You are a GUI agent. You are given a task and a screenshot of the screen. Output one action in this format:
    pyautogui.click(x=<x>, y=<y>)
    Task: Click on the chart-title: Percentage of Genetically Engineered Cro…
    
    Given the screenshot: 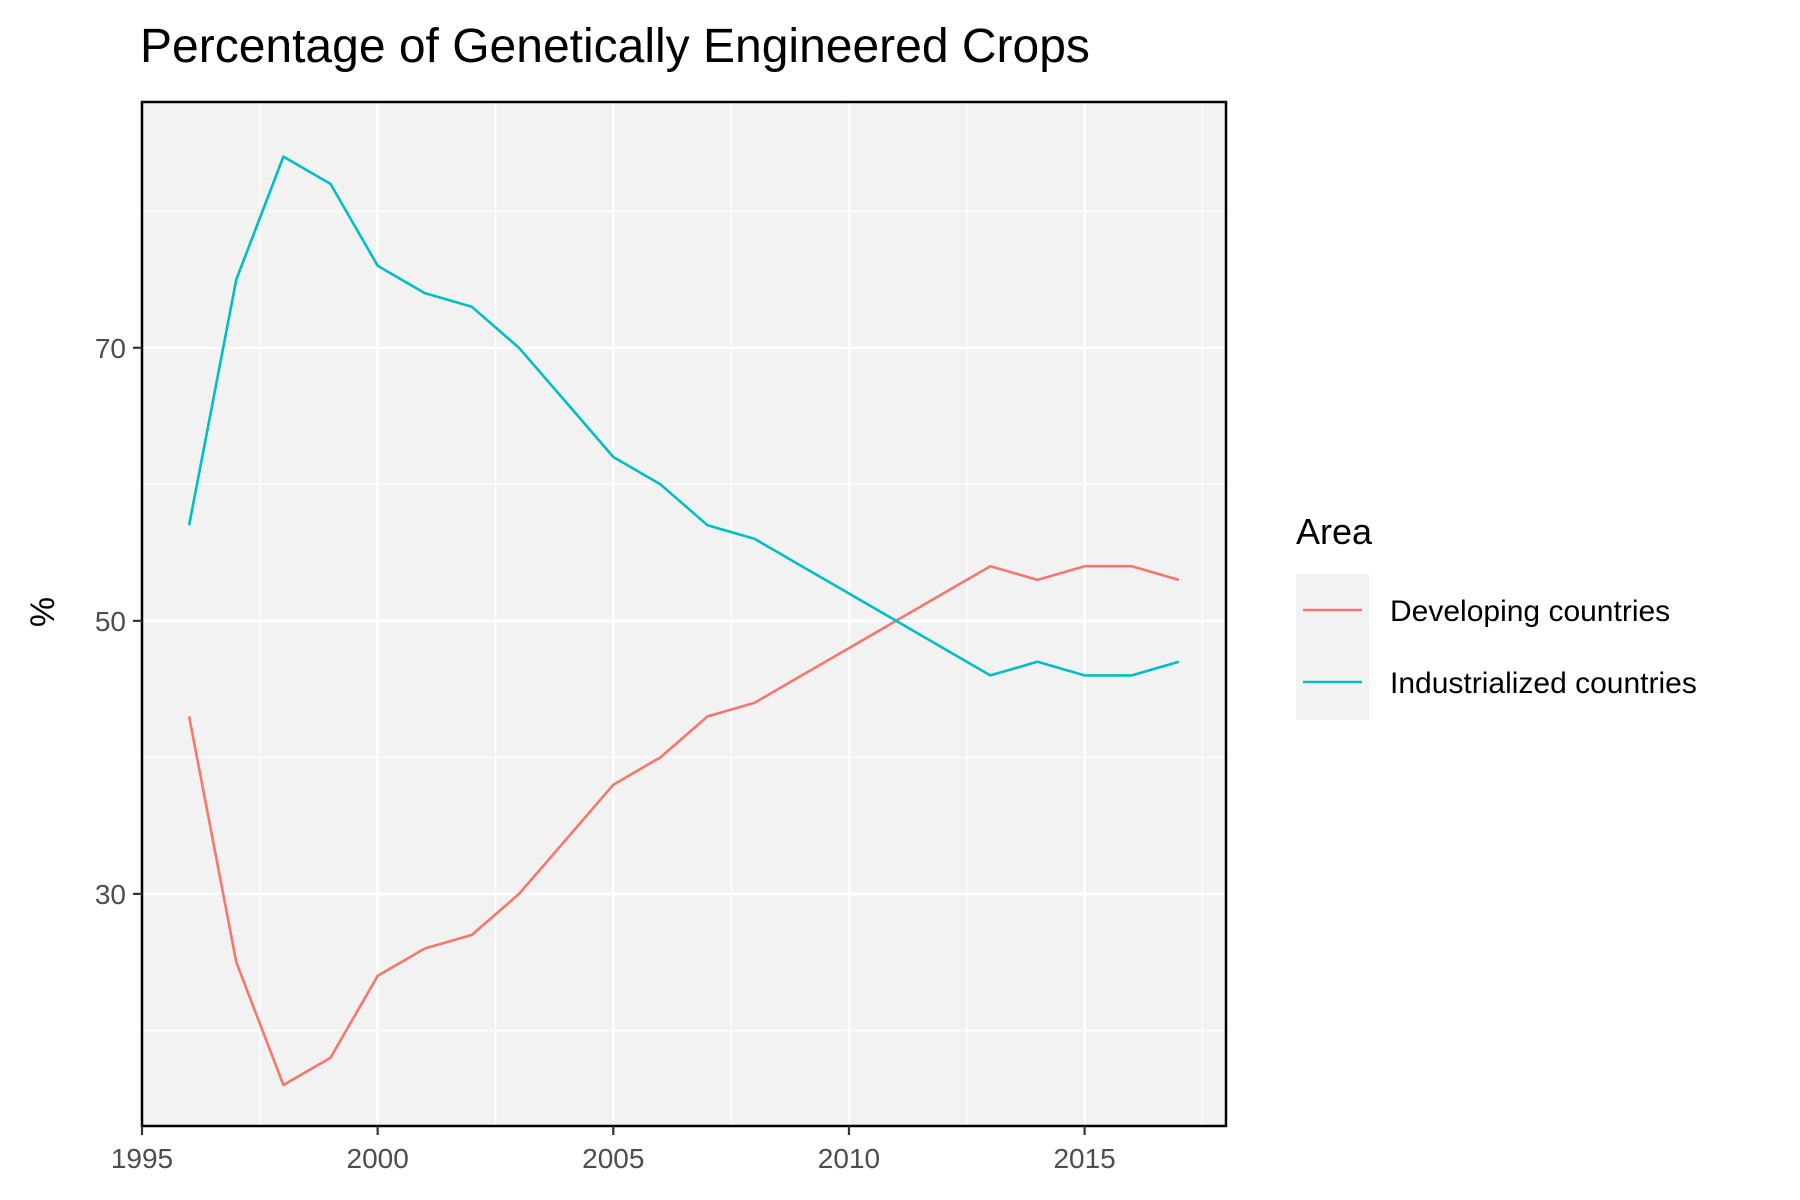 What is the action you would take?
    pyautogui.click(x=615, y=46)
    